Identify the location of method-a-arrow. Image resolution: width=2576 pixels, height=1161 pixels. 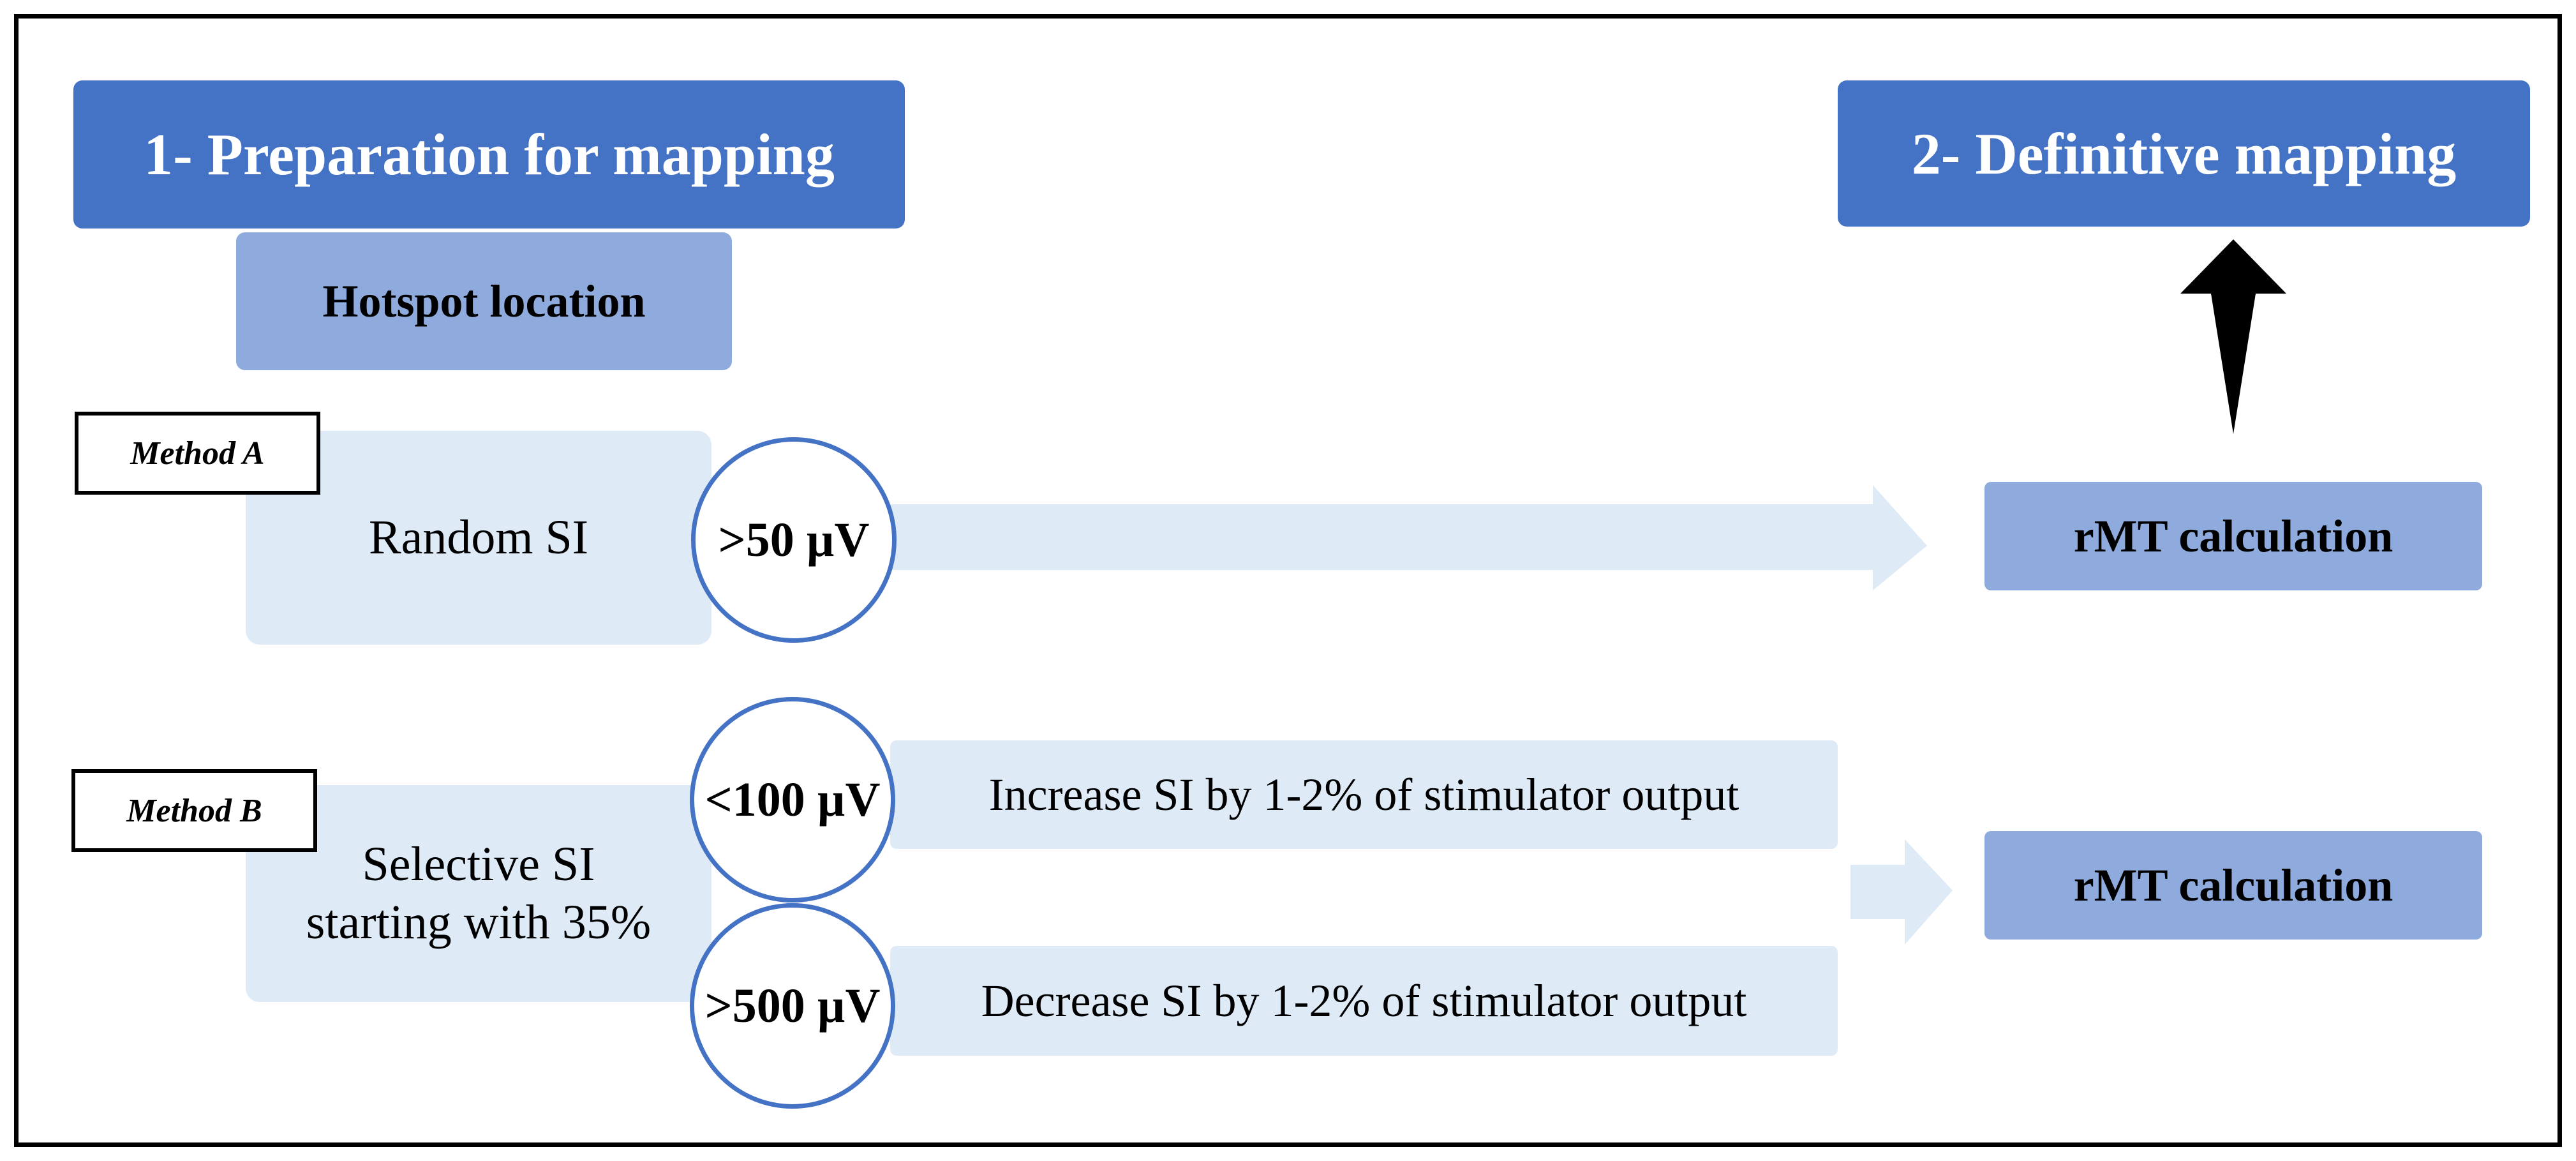
(1388, 537).